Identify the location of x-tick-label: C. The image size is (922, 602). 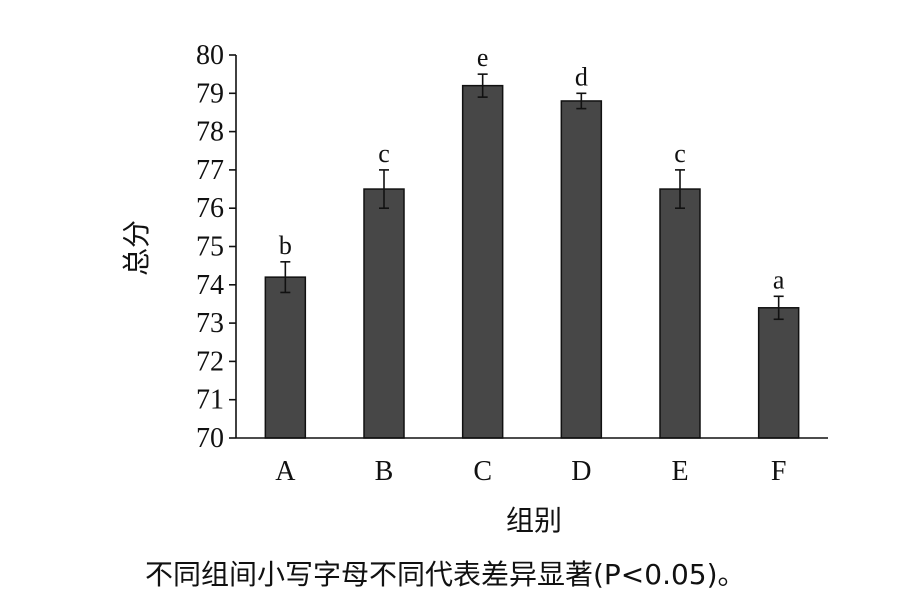
(482, 471).